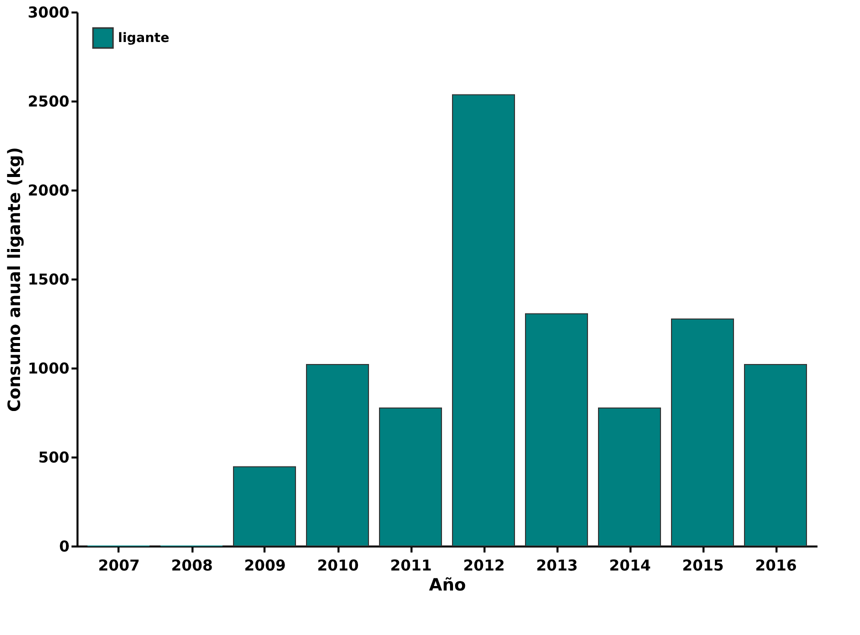 This screenshot has width=860, height=635. What do you see at coordinates (49, 369) in the screenshot?
I see `y-tick-label: 1000` at bounding box center [49, 369].